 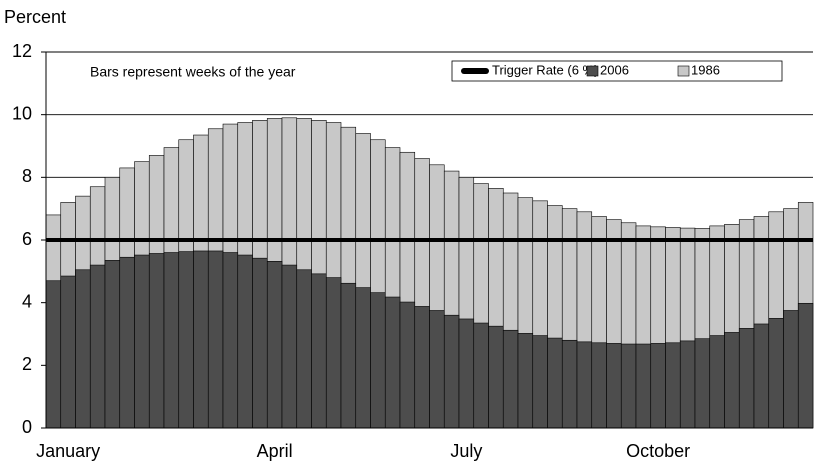 I want to click on annotation: Bars represent weeks of the year, so click(x=193, y=72).